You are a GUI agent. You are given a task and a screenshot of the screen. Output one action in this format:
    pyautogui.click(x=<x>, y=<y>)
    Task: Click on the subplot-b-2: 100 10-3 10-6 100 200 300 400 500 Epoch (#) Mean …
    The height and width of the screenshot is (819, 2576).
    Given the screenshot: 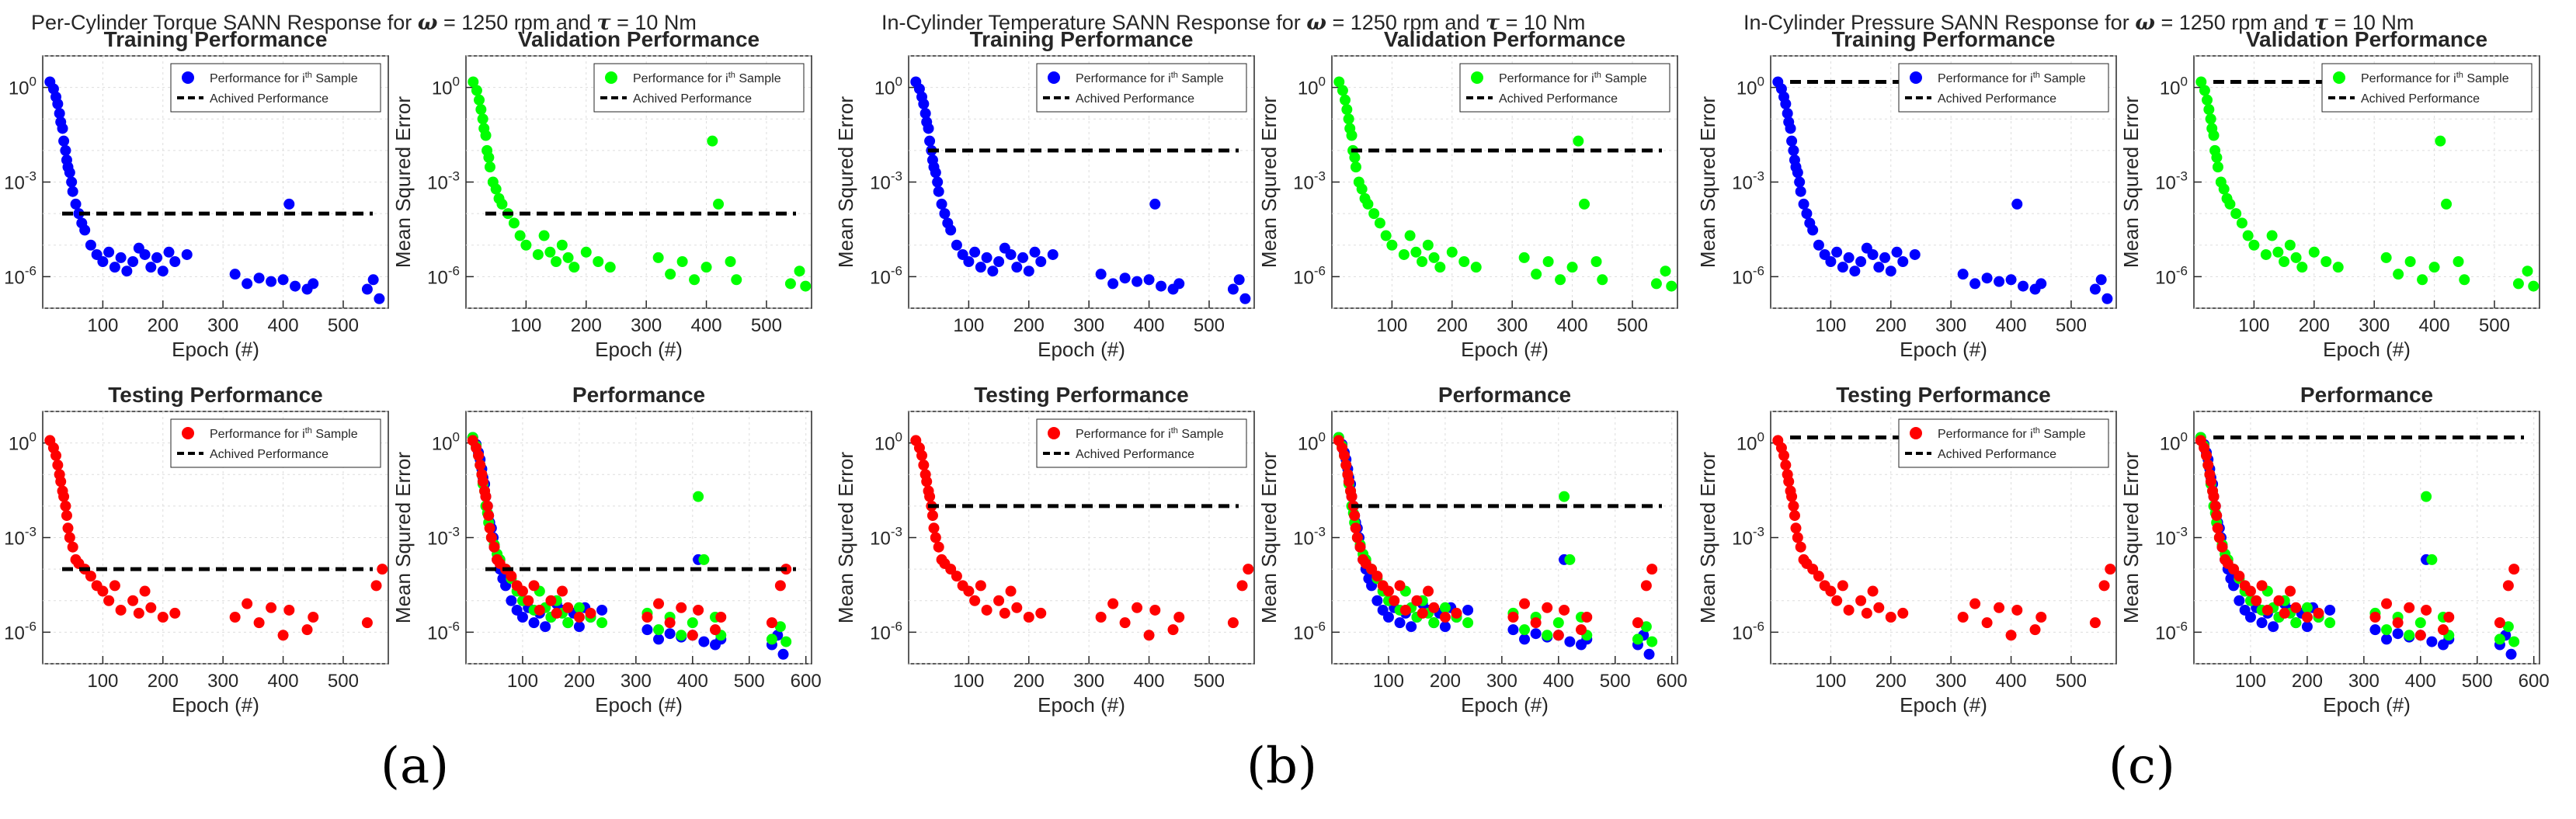 What is the action you would take?
    pyautogui.click(x=1467, y=194)
    